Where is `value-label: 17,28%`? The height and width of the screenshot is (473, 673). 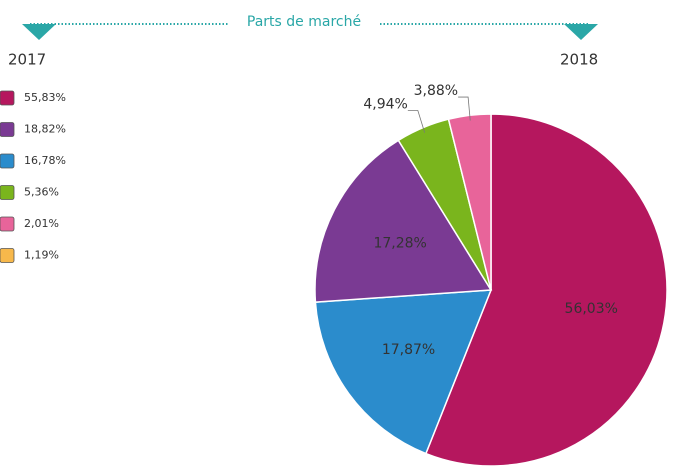
value-label: 17,28% is located at coordinates (399, 243).